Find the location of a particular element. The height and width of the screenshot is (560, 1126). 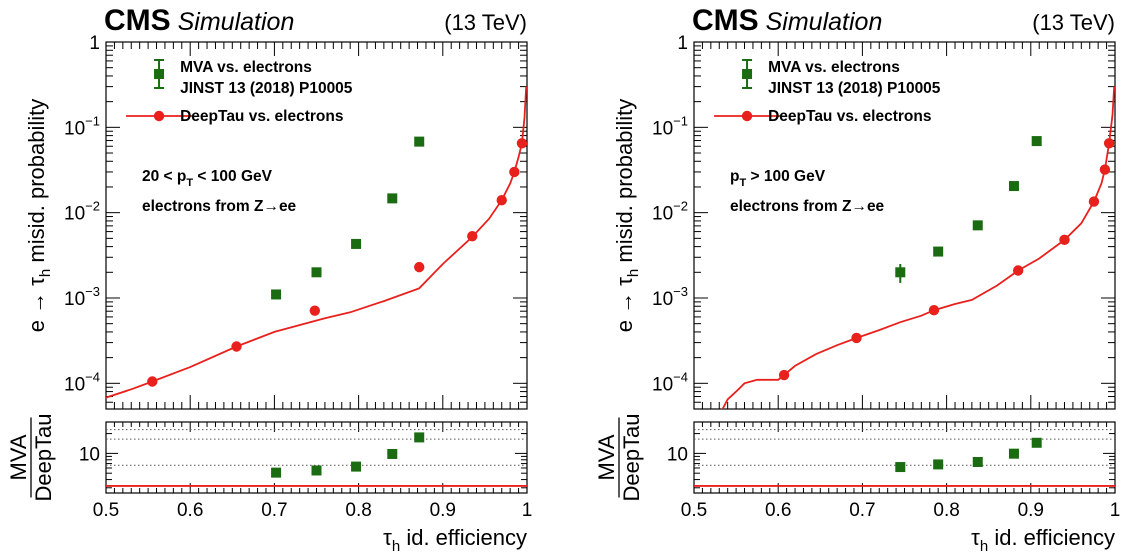

x-axis-label-rest: id. efficiency is located at coordinates (463, 537).